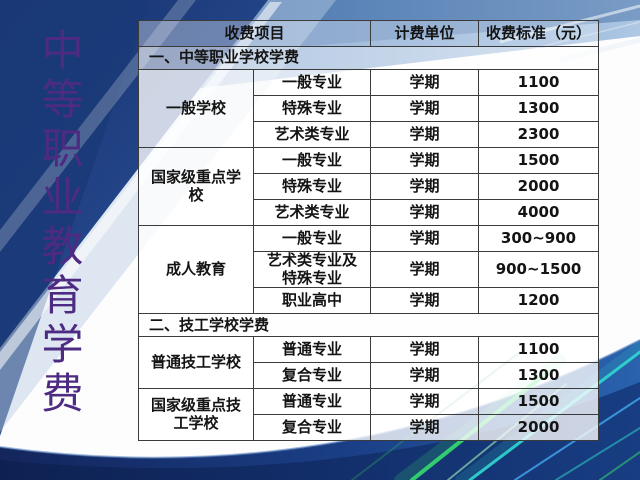 The image size is (640, 480). I want to click on table-header-row: 收费项目 计费单位 收费标准（元）, so click(368, 33).